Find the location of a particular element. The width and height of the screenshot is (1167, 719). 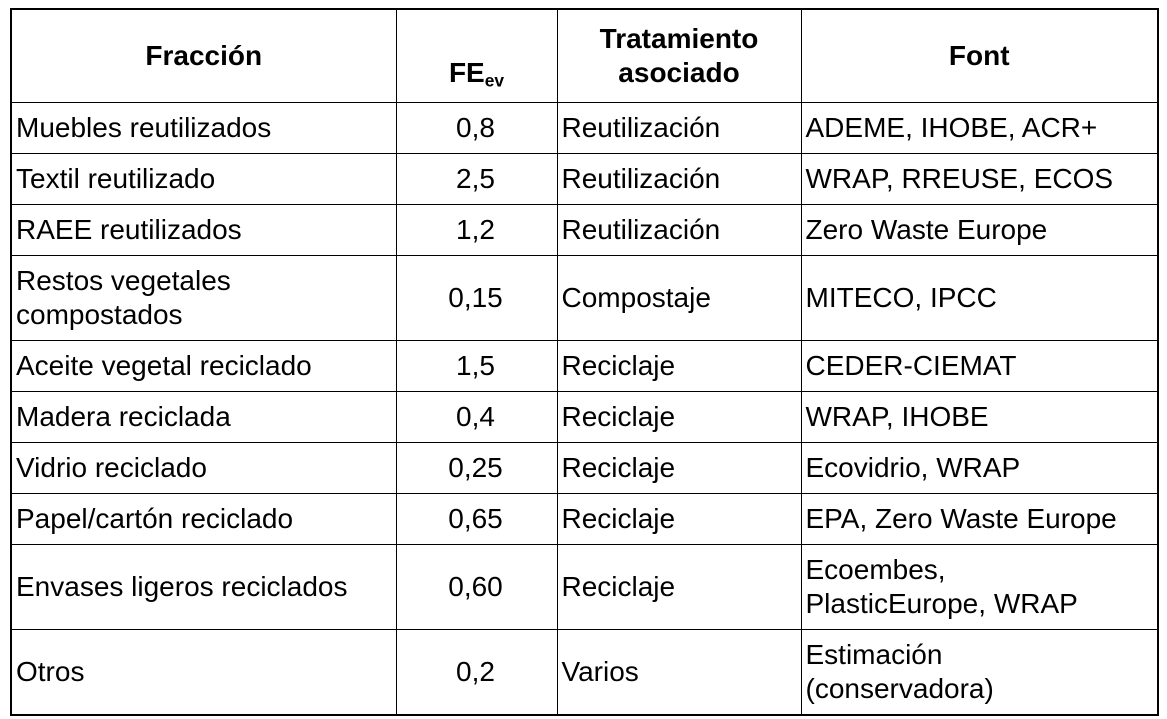

cell-fe-value: 0,2 is located at coordinates (476, 672).